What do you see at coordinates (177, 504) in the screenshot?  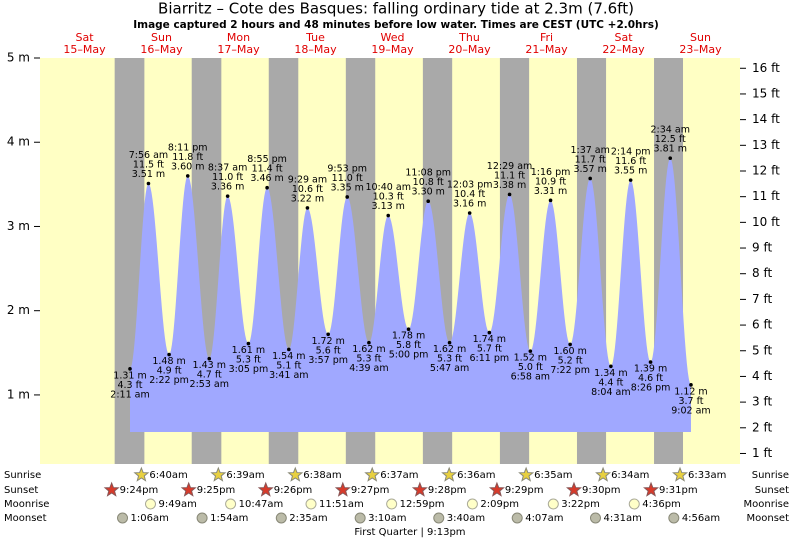 I see `moonrise-time: 9:49am` at bounding box center [177, 504].